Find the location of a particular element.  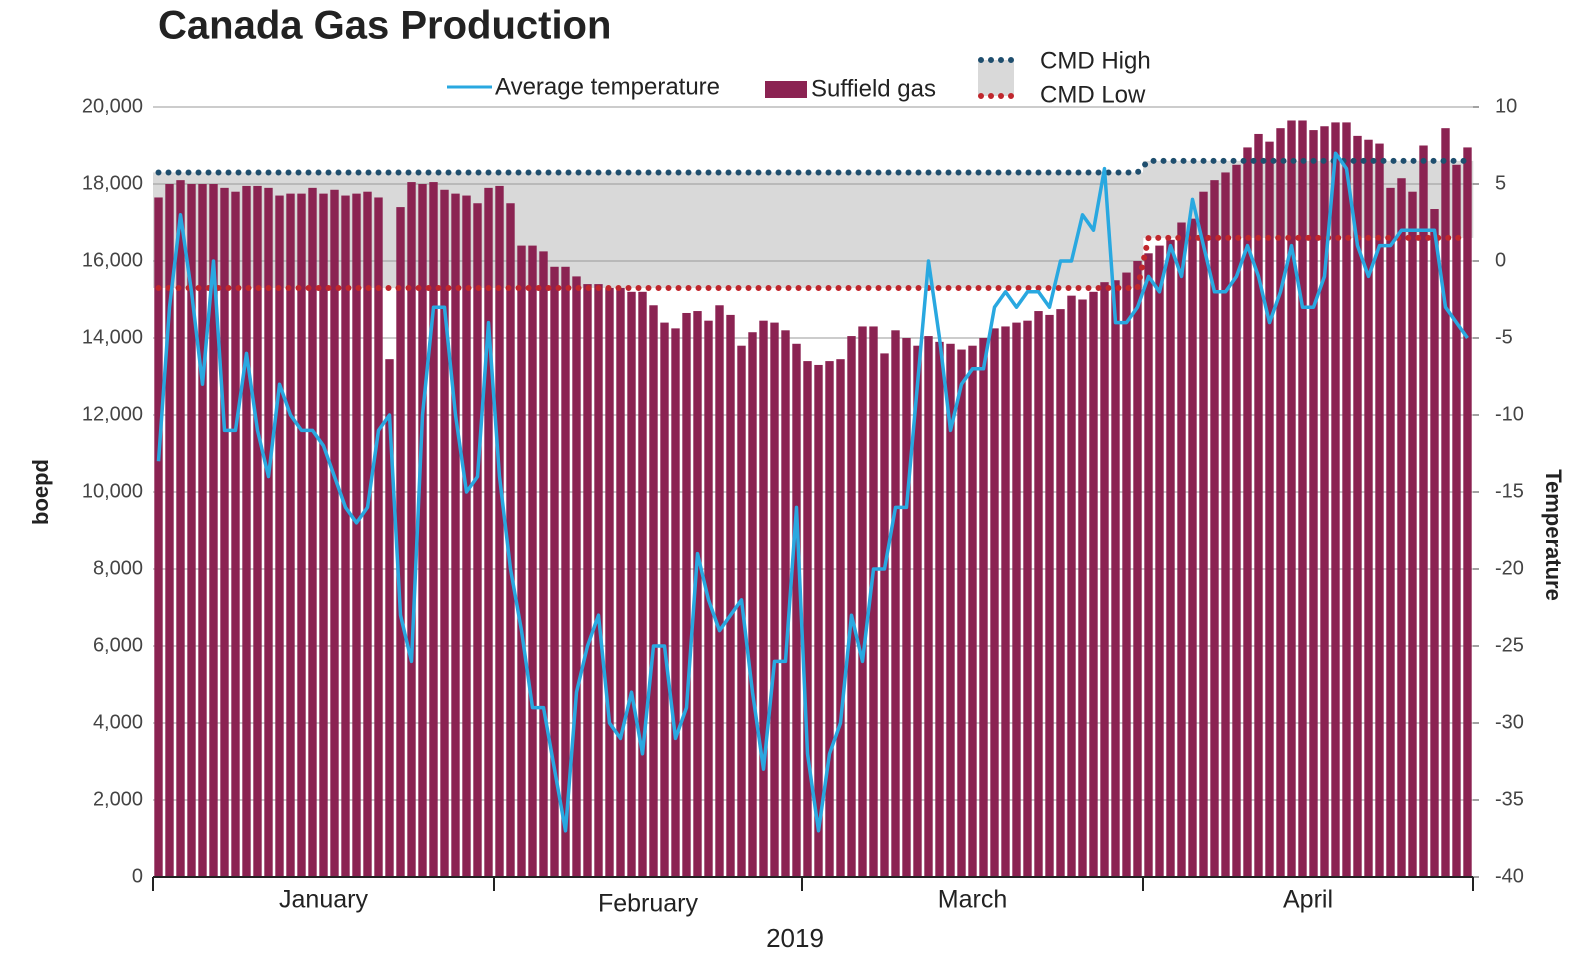

legend-label: Average temperature is located at coordinates (607, 86).